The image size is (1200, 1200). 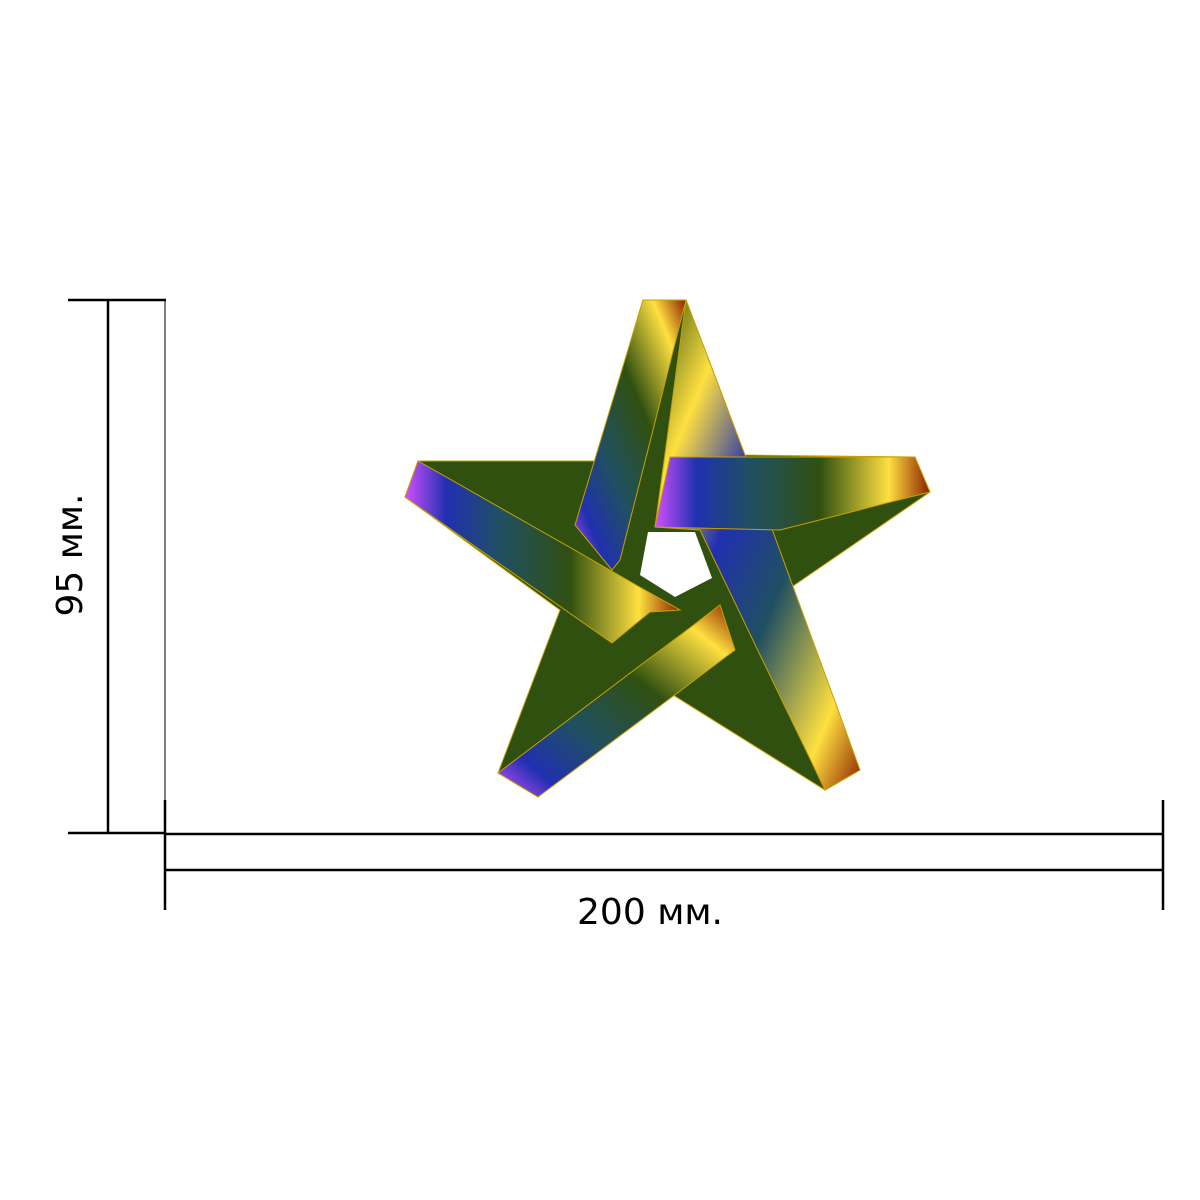 What do you see at coordinates (676, 564) in the screenshot?
I see `star-hole` at bounding box center [676, 564].